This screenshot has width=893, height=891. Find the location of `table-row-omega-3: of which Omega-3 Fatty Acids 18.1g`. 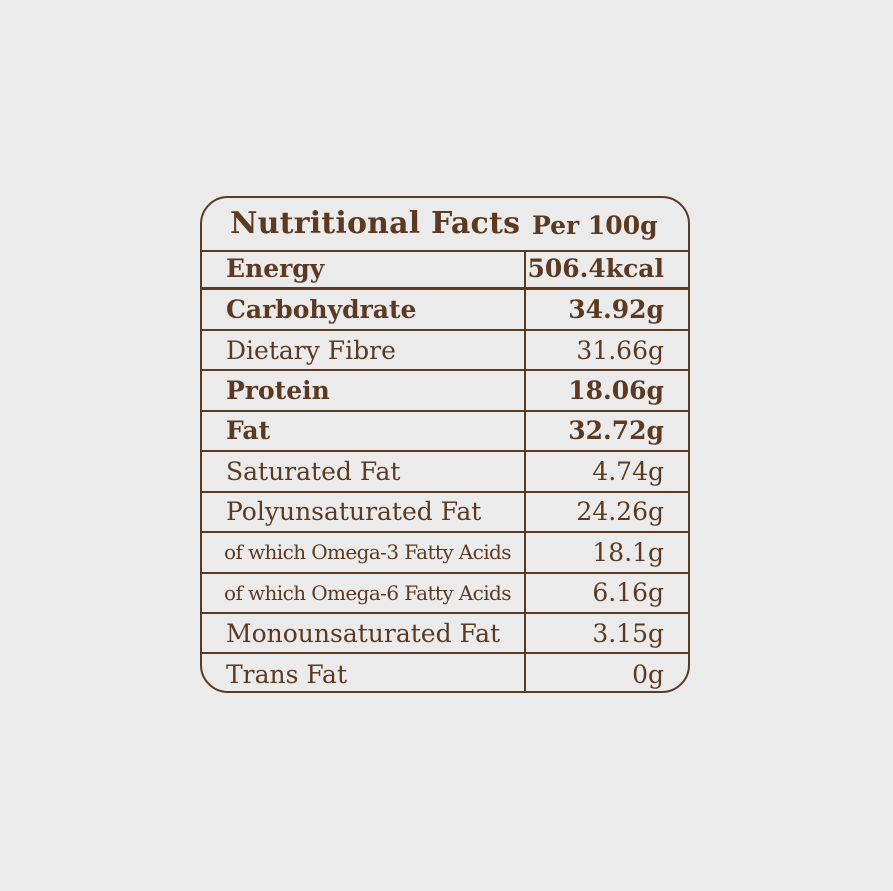

table-row-omega-3: of which Omega-3 Fatty Acids 18.1g is located at coordinates (445, 553).